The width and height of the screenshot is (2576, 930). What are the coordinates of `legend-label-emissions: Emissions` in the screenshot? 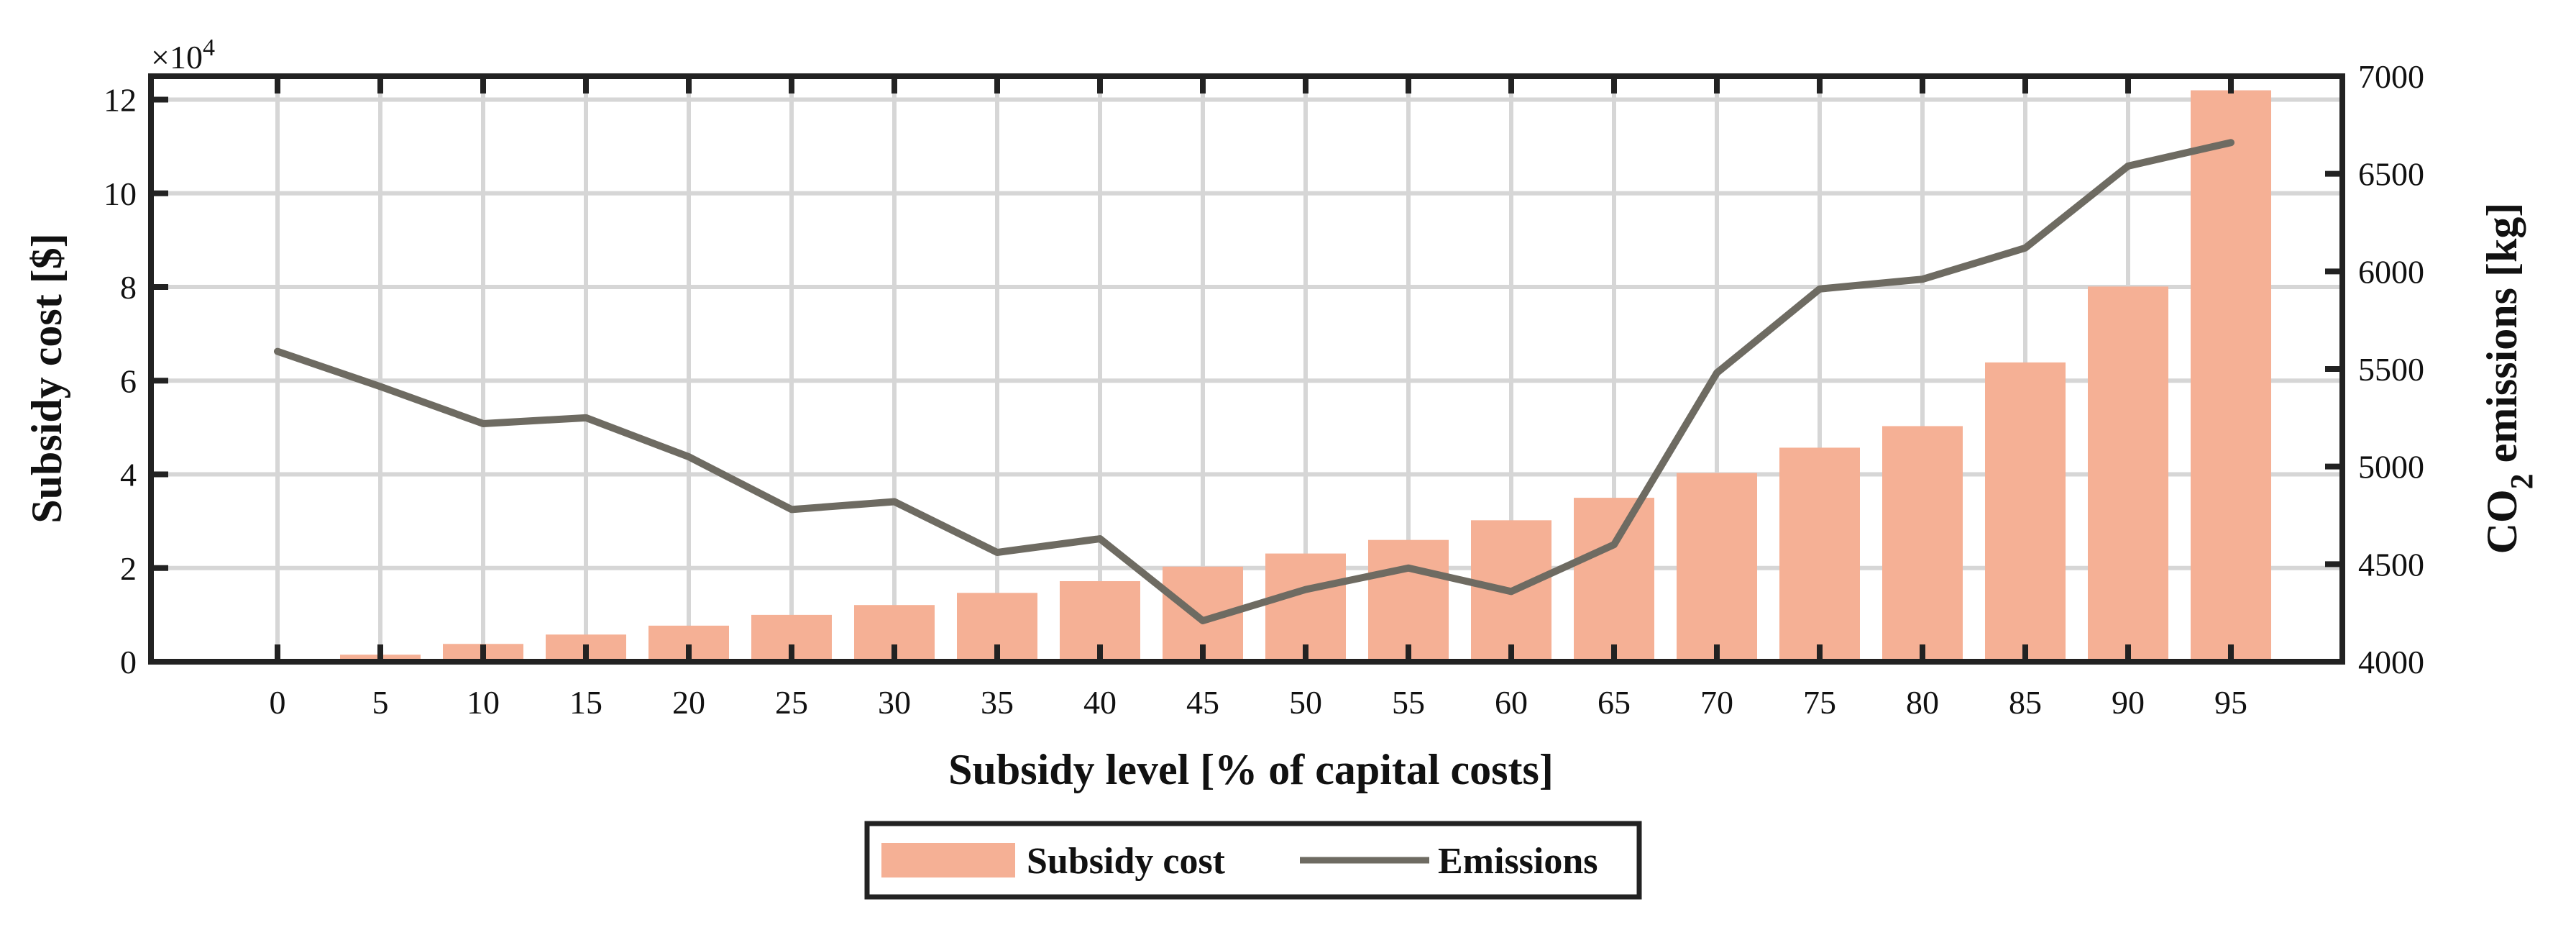 It's located at (1518, 861).